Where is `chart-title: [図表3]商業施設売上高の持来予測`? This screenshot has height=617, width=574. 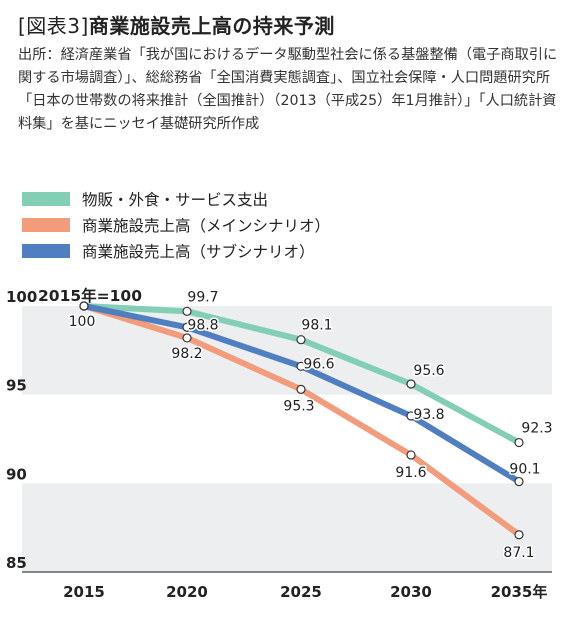 chart-title: [図表3]商業施設売上高の持来予測 is located at coordinates (176, 24).